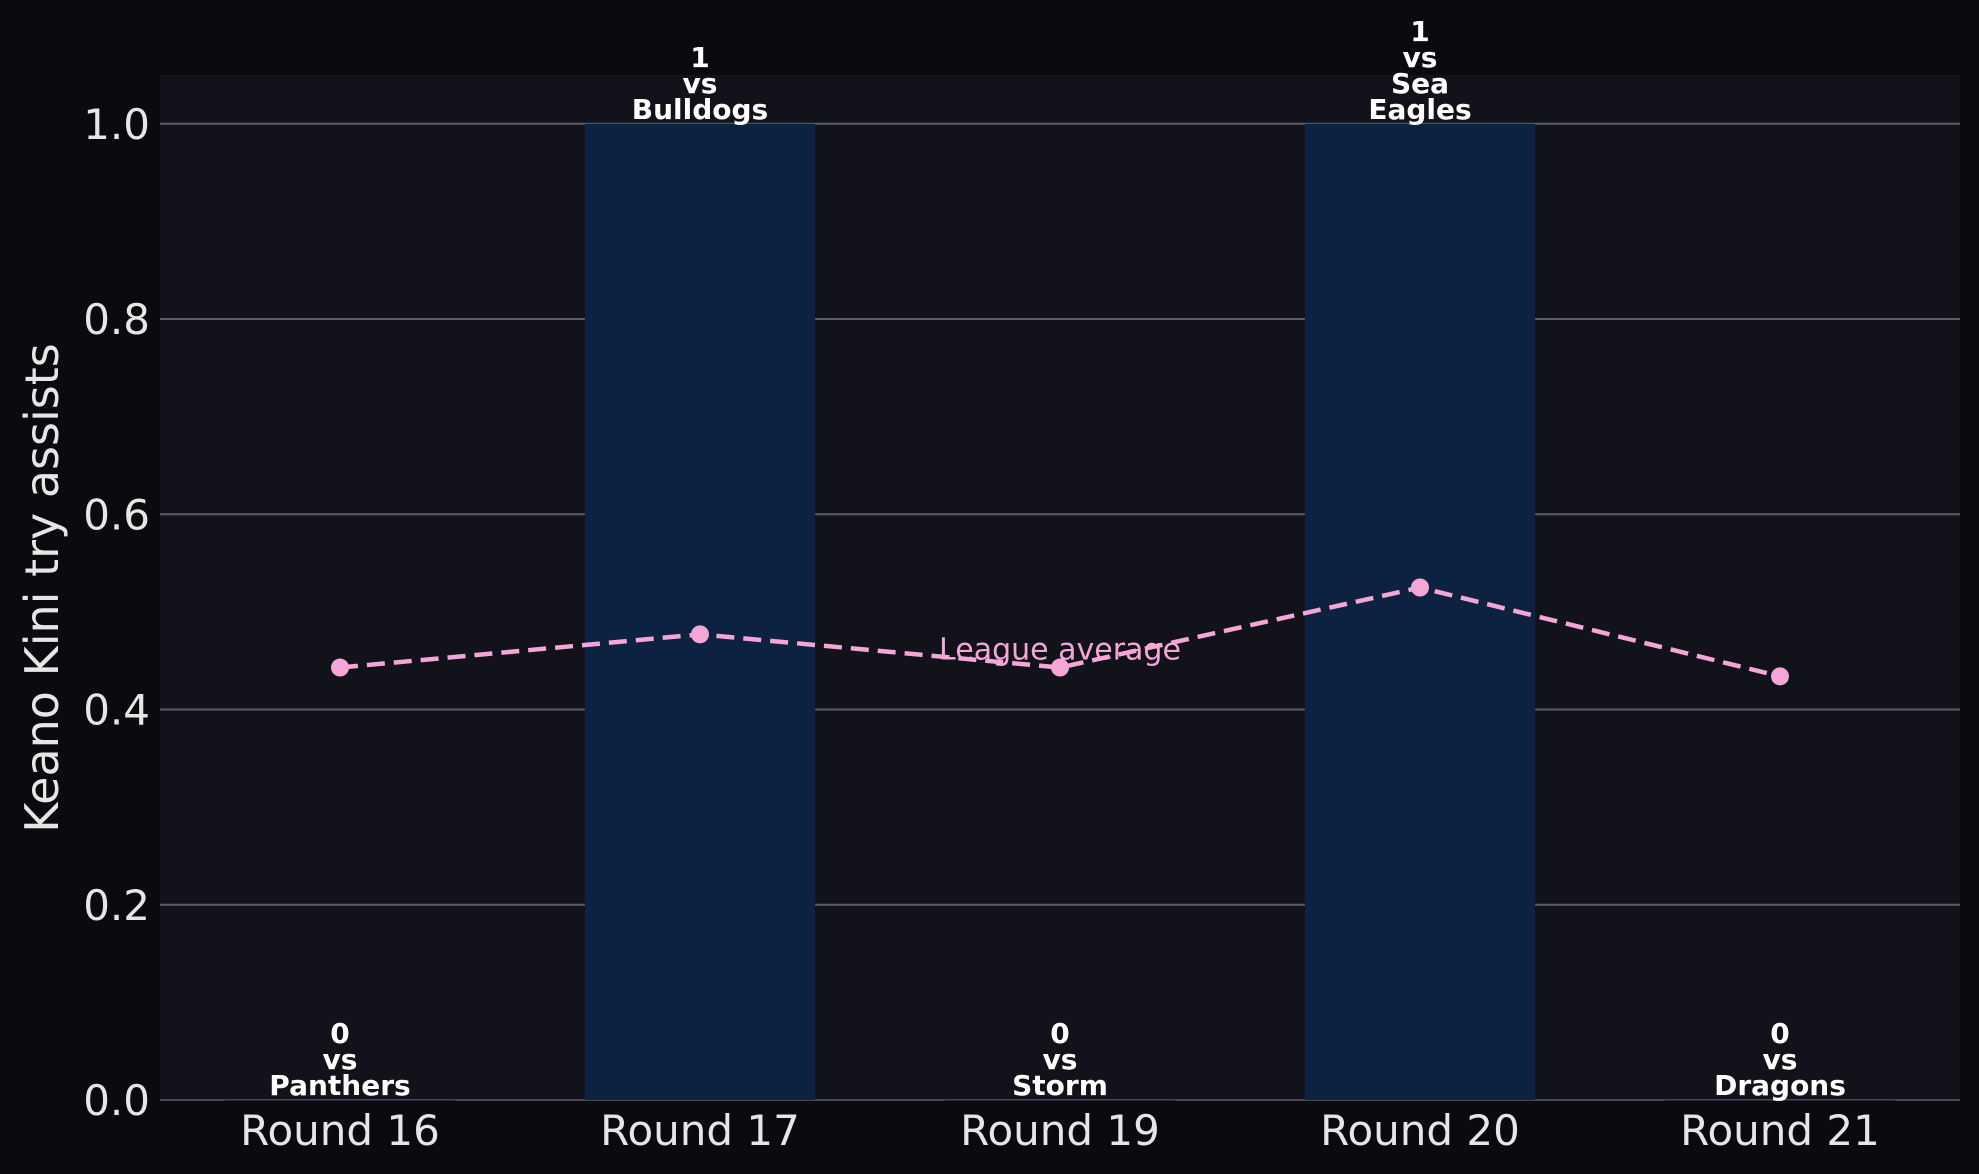 This screenshot has width=1979, height=1174. I want to click on x-tick-label: Round 19, so click(1060, 1130).